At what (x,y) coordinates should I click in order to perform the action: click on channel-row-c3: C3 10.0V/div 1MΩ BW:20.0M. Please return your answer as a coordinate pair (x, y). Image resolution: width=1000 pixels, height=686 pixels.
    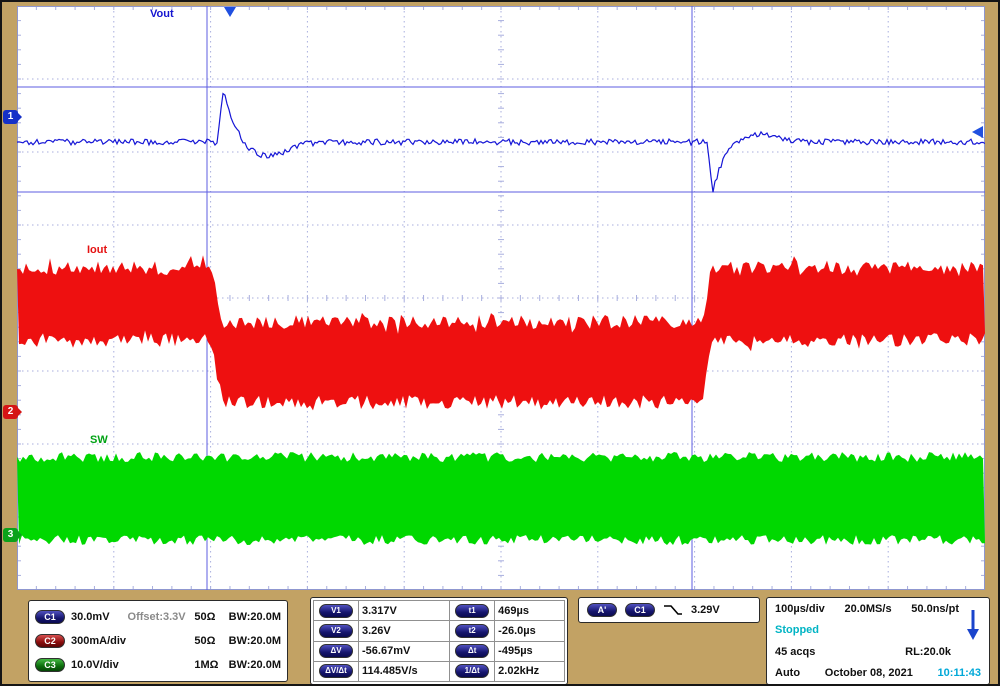
    Looking at the image, I should click on (158, 665).